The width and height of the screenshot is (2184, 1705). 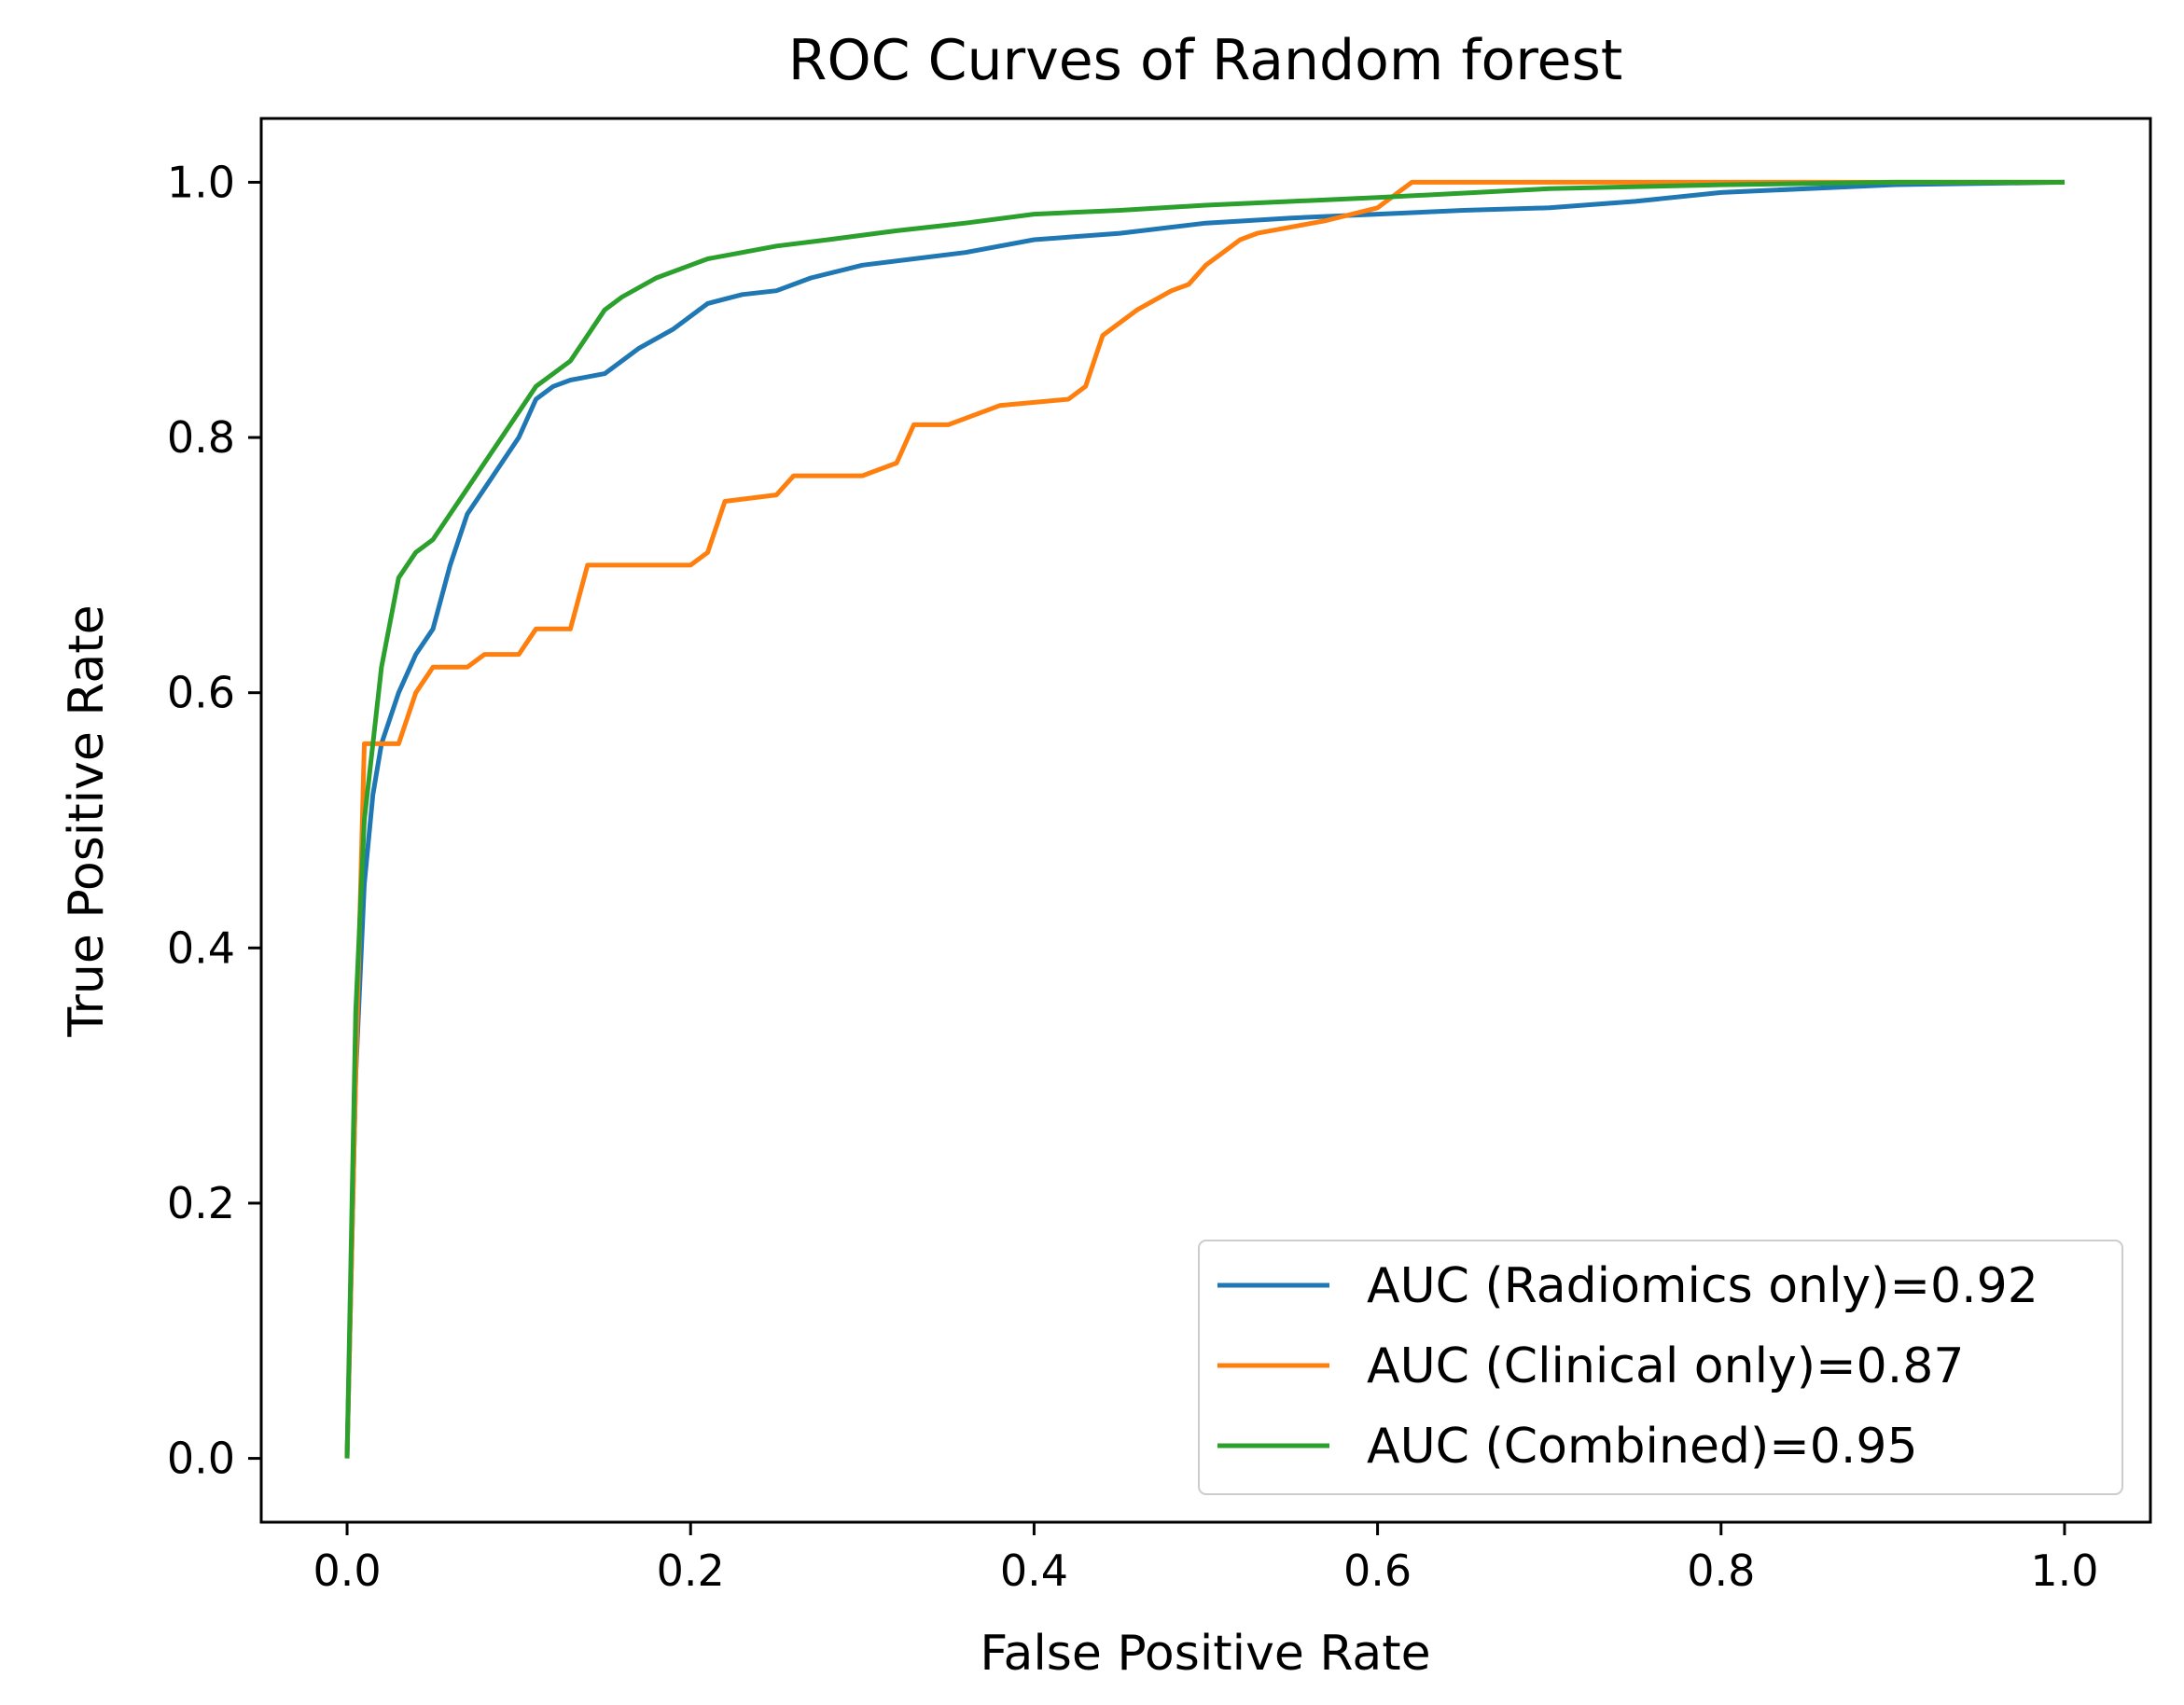 What do you see at coordinates (214, 820) in the screenshot?
I see `y-axis-ticks: 0.0 0.2 0.4 0.6 0.8 1.0` at bounding box center [214, 820].